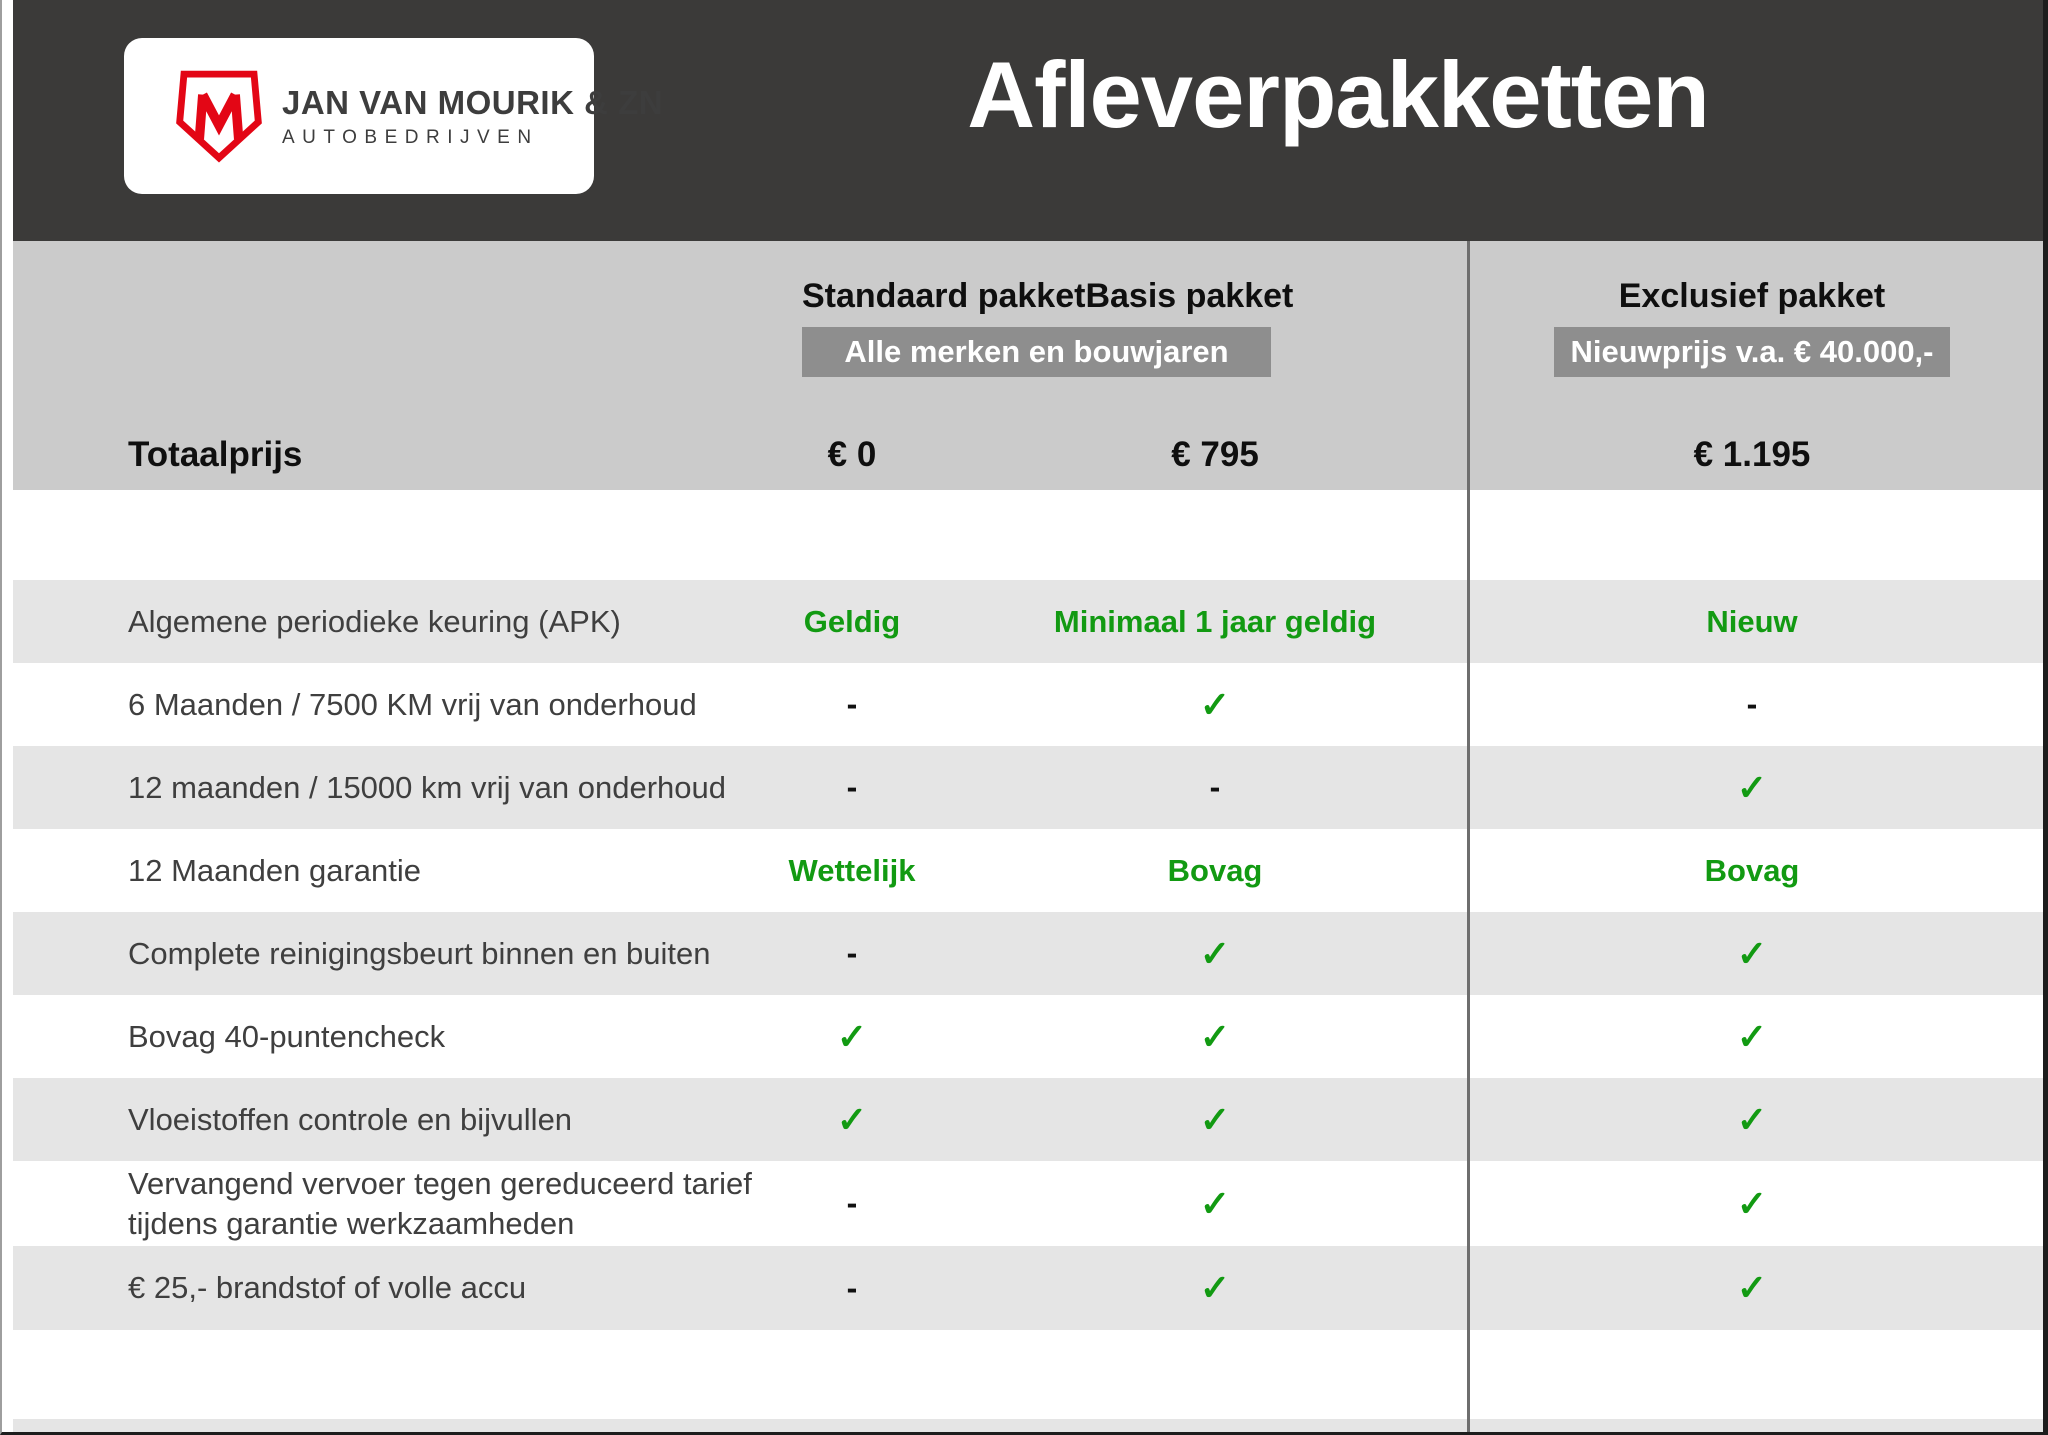 This screenshot has height=1435, width=2048. Describe the element at coordinates (1752, 454) in the screenshot. I see `total-price-exclusief: € 1.195` at that location.